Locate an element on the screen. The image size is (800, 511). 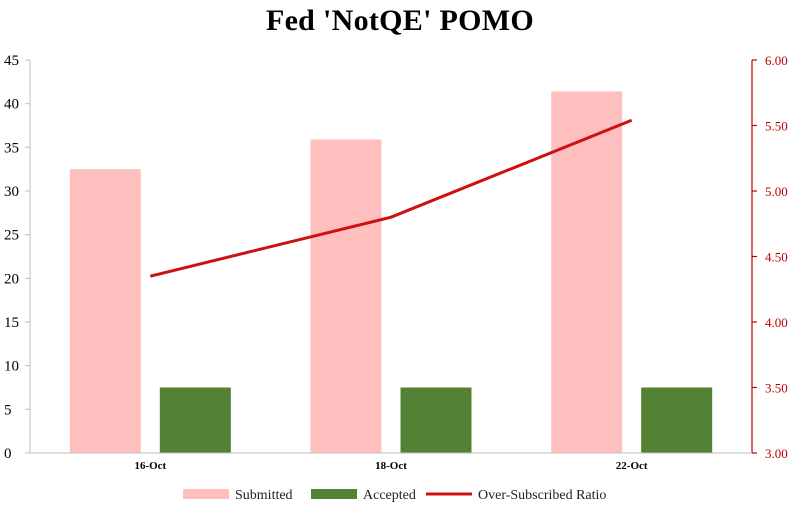
left-tick-label: 20 is located at coordinates (11, 279).